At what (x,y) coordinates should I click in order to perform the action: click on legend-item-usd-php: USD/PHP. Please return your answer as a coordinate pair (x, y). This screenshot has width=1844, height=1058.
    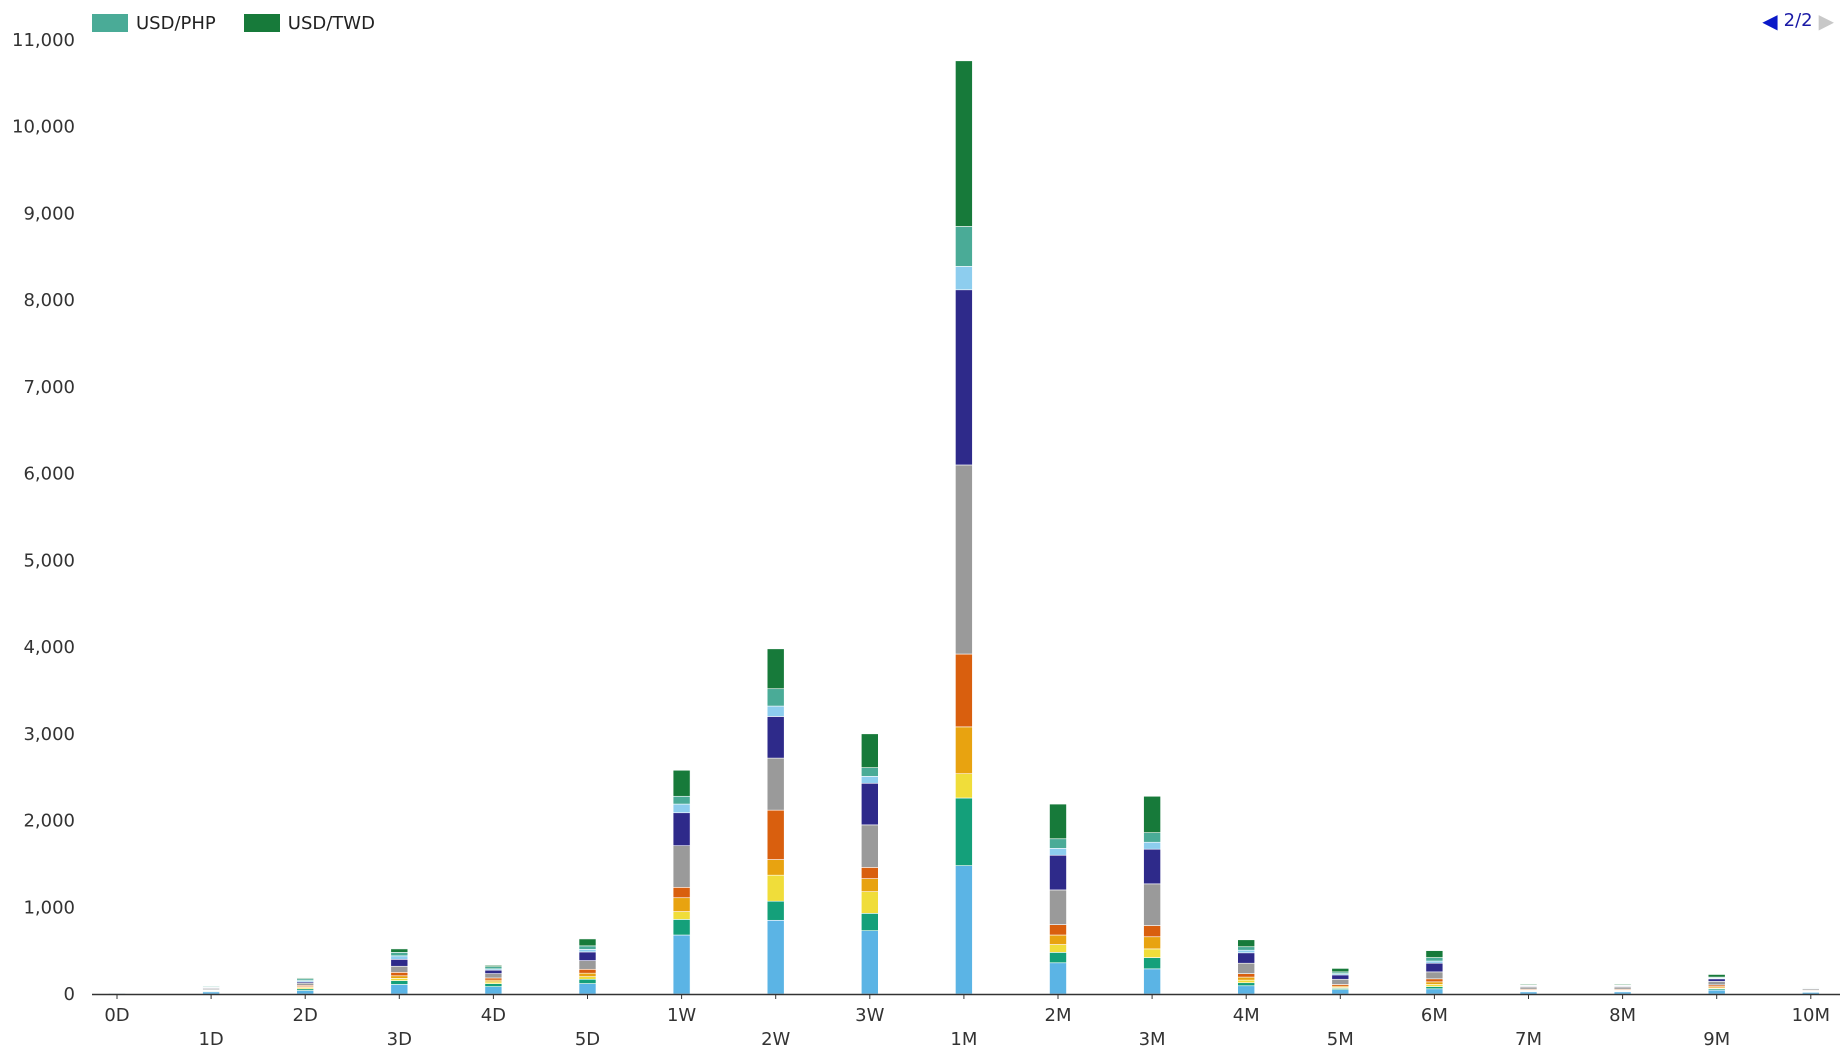
    Looking at the image, I should click on (154, 23).